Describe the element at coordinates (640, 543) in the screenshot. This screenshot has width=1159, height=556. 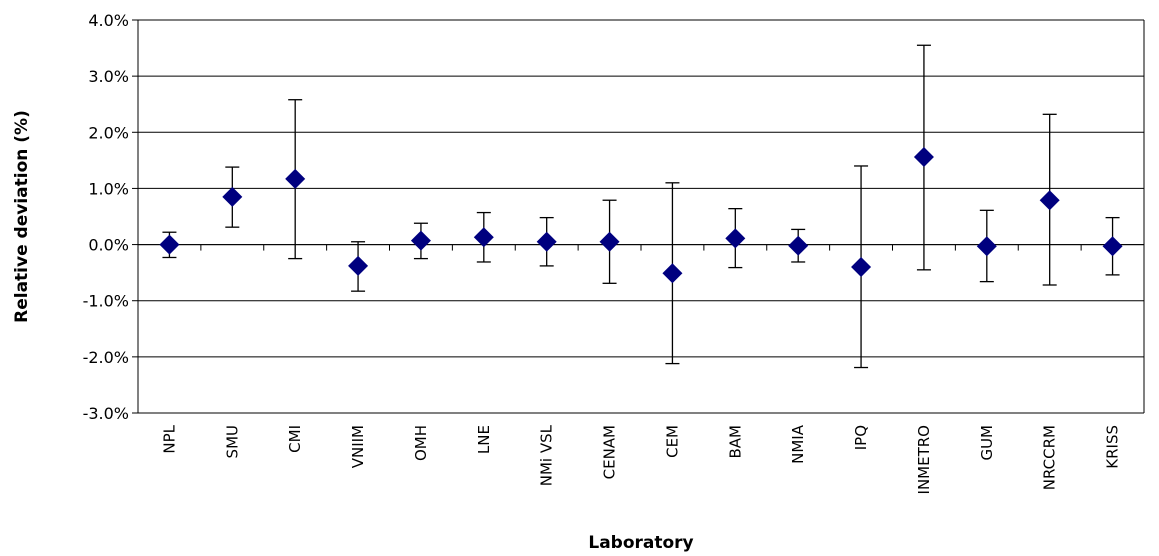
I see `x-axis-title: Laboratory` at that location.